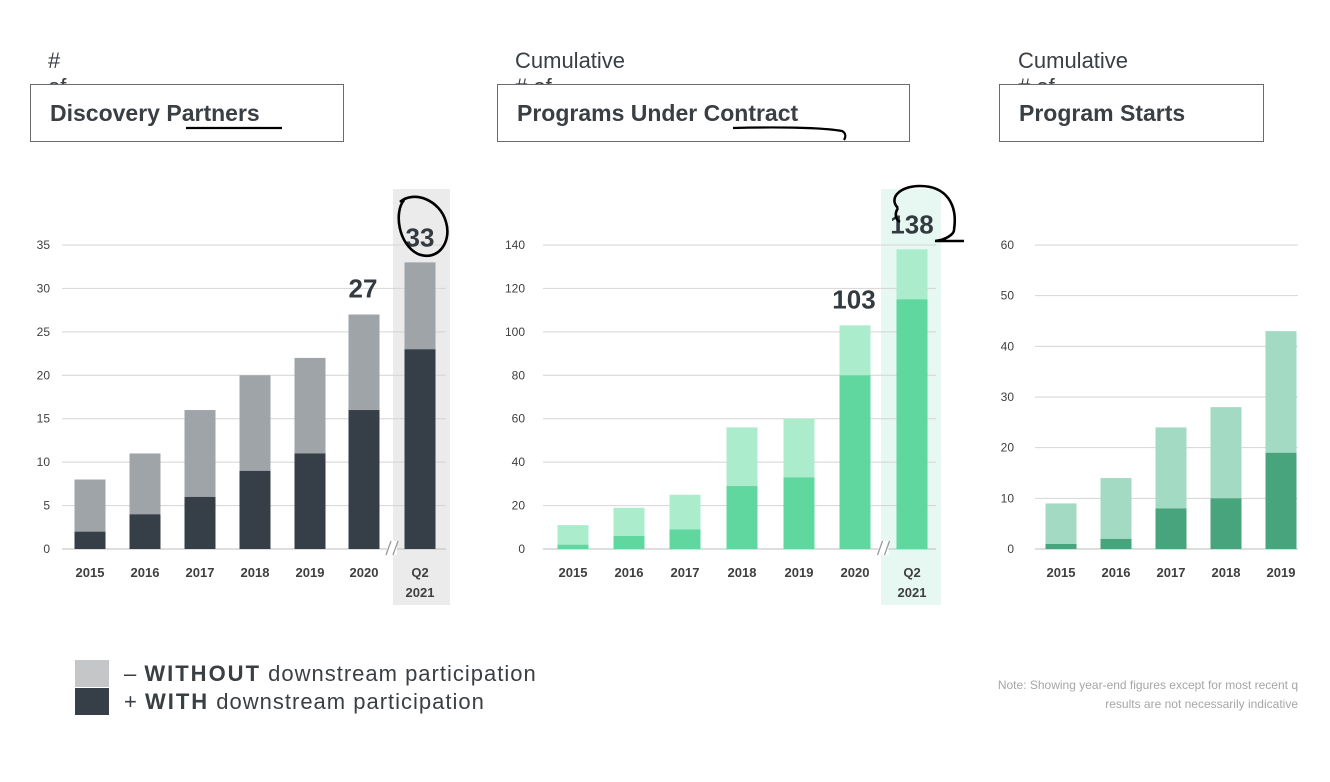  What do you see at coordinates (304, 701) in the screenshot?
I see `legend-label-with: + WITH downstream participation` at bounding box center [304, 701].